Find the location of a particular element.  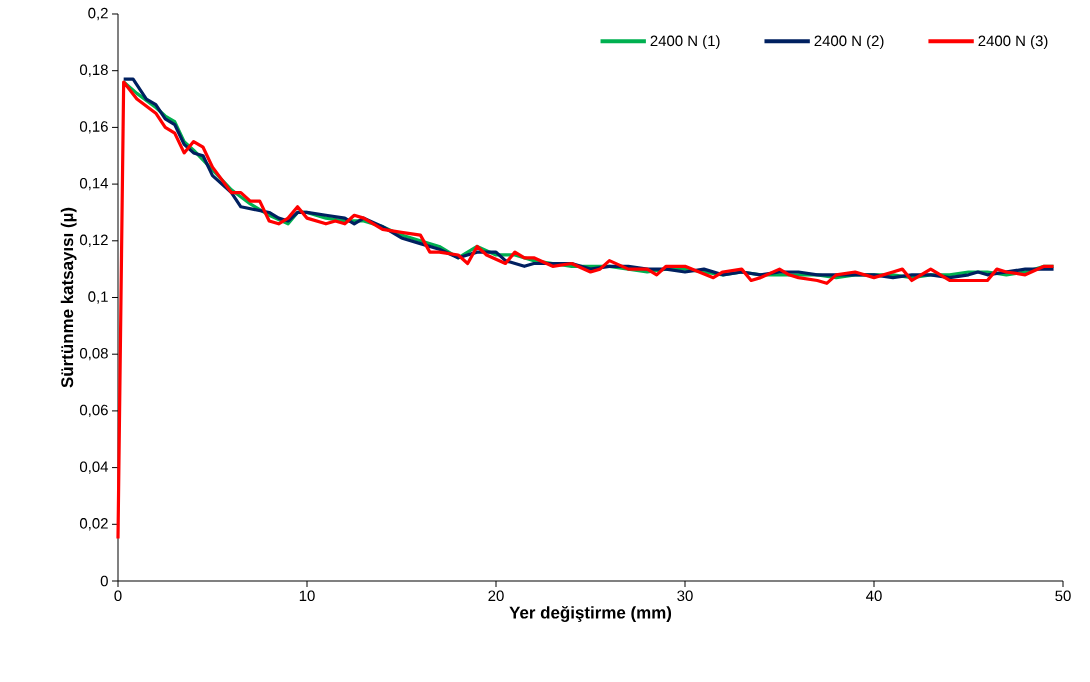

x-tick-label: 20 is located at coordinates (496, 596).